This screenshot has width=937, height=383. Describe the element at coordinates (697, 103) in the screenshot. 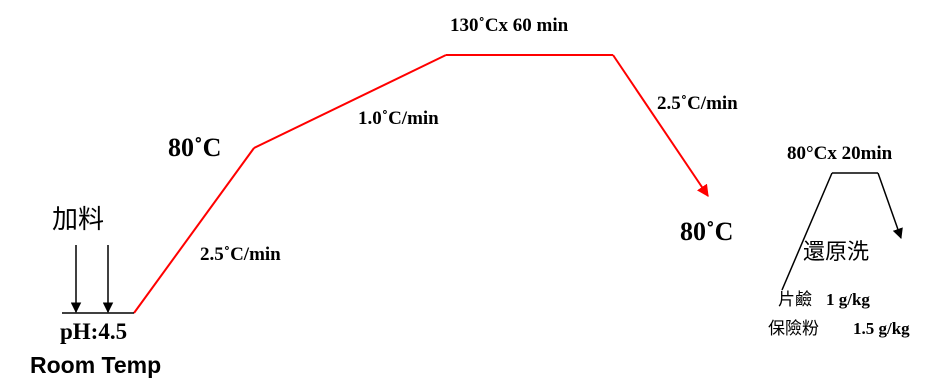

I see `cool-rate-label: 2.5˚C/min` at that location.